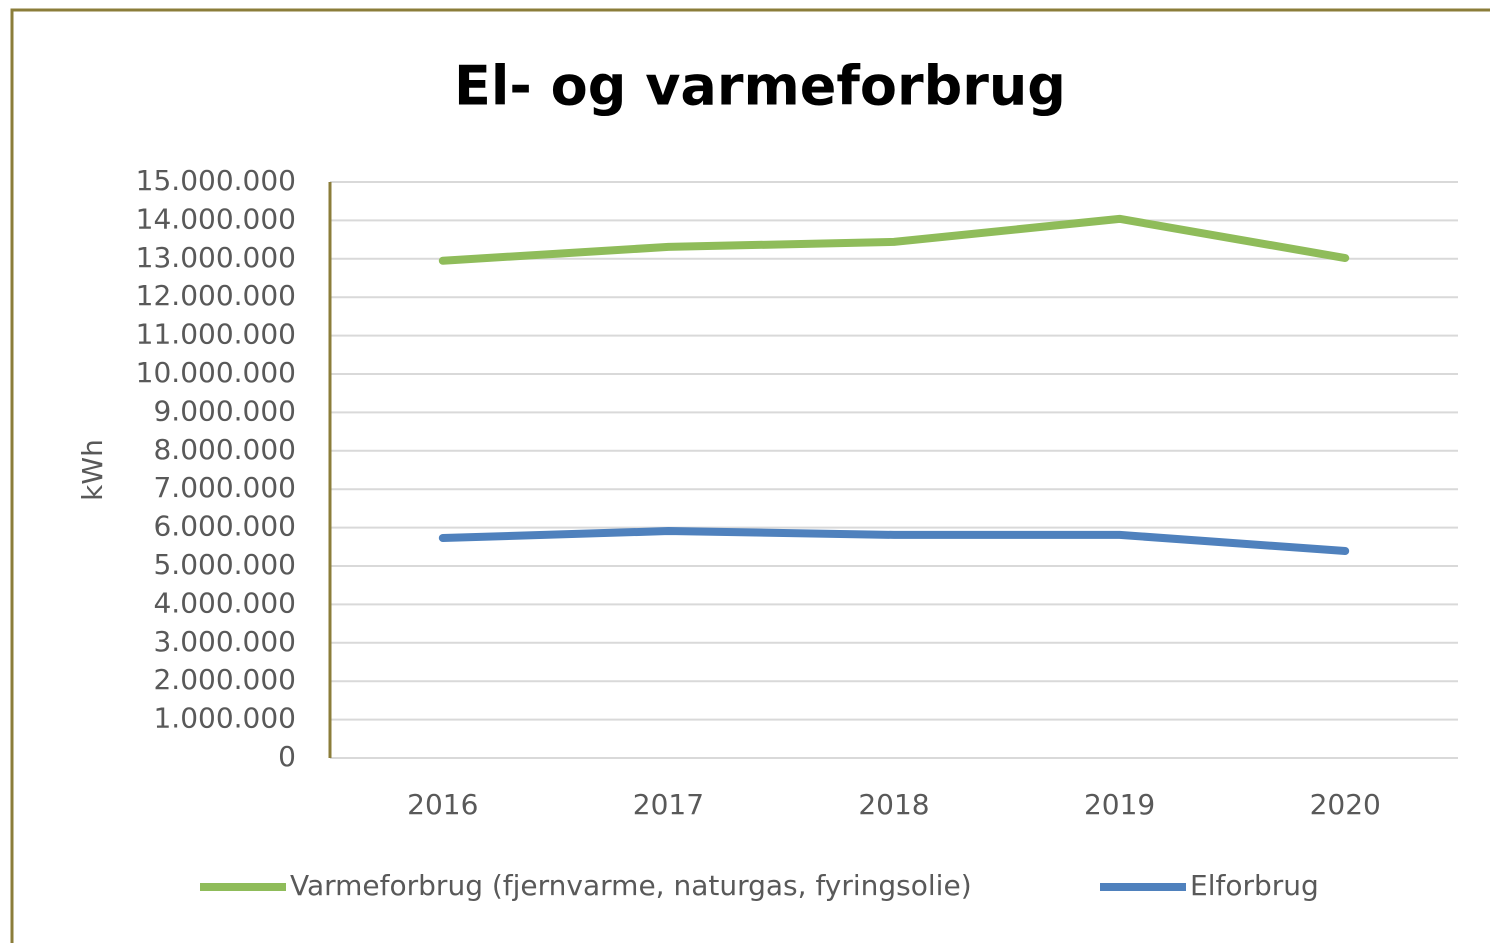 The image size is (1490, 943). I want to click on legend-label: Elforbrug, so click(1254, 885).